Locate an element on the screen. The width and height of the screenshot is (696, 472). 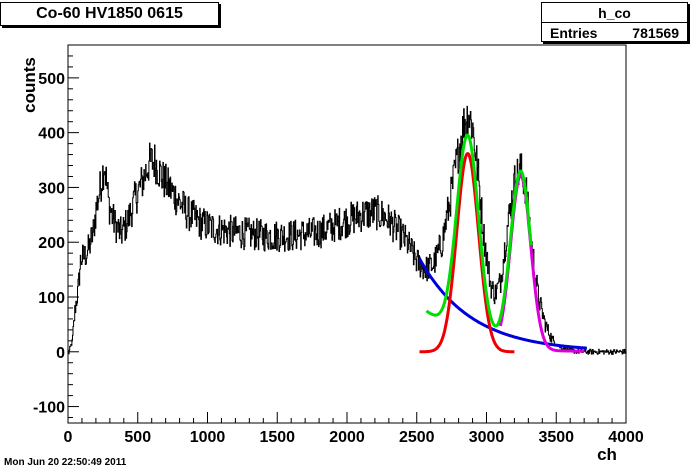
y-tick-label: 0 is located at coordinates (60, 353).